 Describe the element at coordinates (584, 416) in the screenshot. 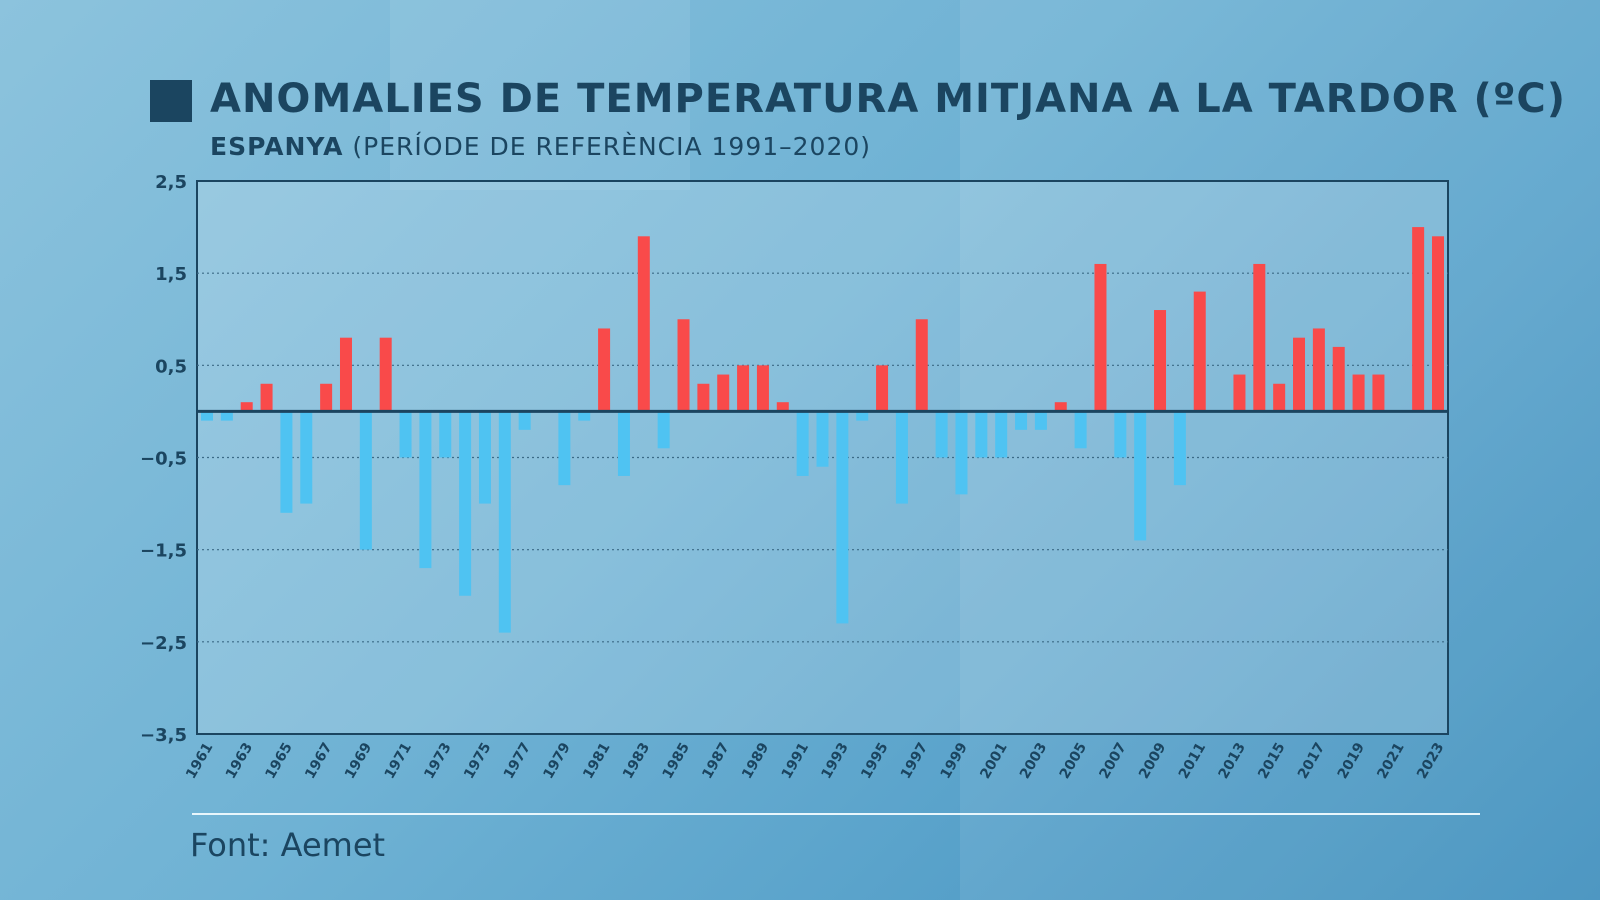

I see `bar-1980` at that location.